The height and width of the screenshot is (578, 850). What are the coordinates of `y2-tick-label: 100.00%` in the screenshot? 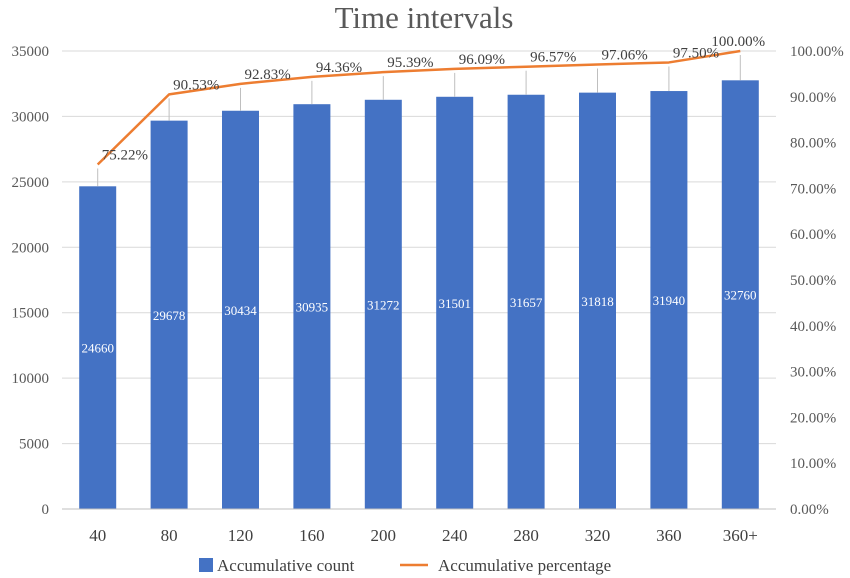 It's located at (817, 52).